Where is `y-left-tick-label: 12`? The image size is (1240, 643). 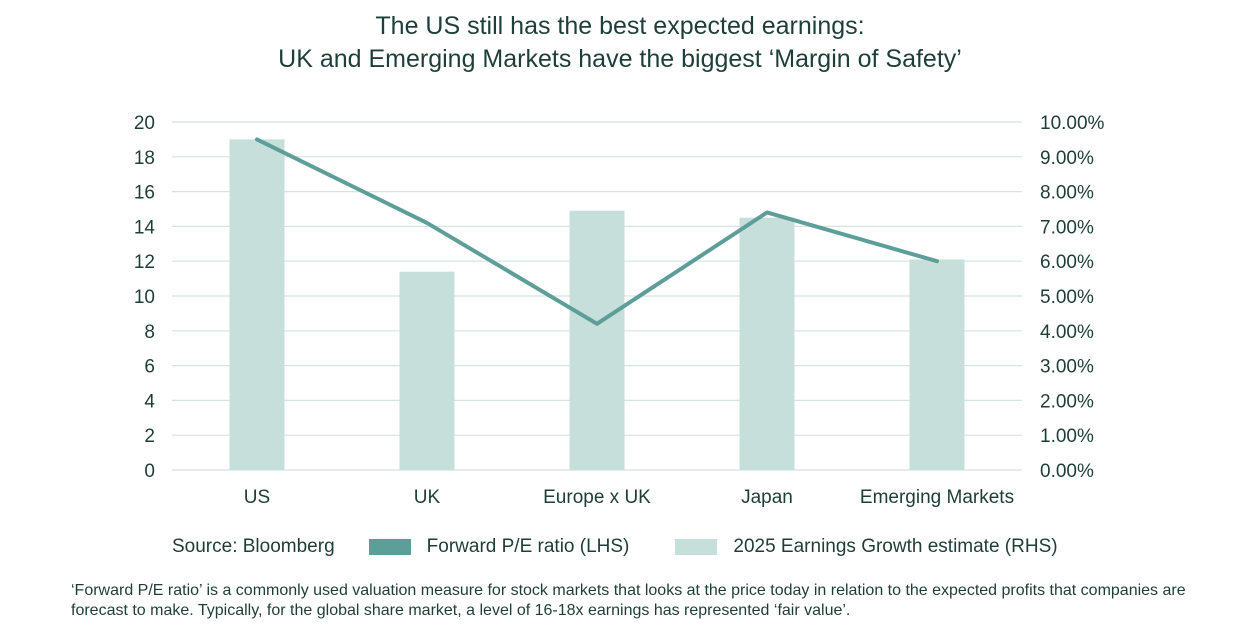 y-left-tick-label: 12 is located at coordinates (144, 262).